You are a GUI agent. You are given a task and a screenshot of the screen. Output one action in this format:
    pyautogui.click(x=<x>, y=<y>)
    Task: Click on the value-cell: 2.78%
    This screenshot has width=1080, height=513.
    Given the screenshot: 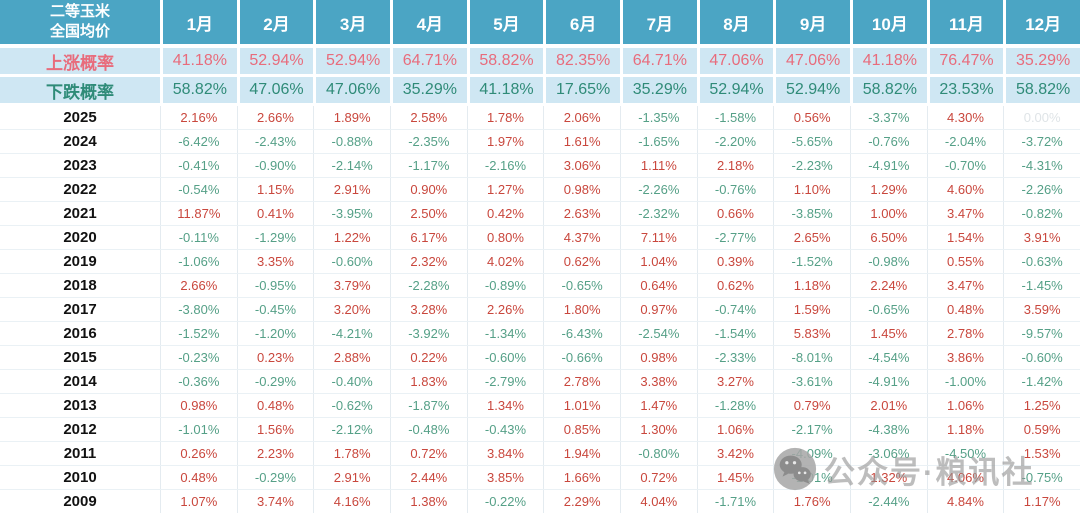 What is the action you would take?
    pyautogui.click(x=581, y=381)
    